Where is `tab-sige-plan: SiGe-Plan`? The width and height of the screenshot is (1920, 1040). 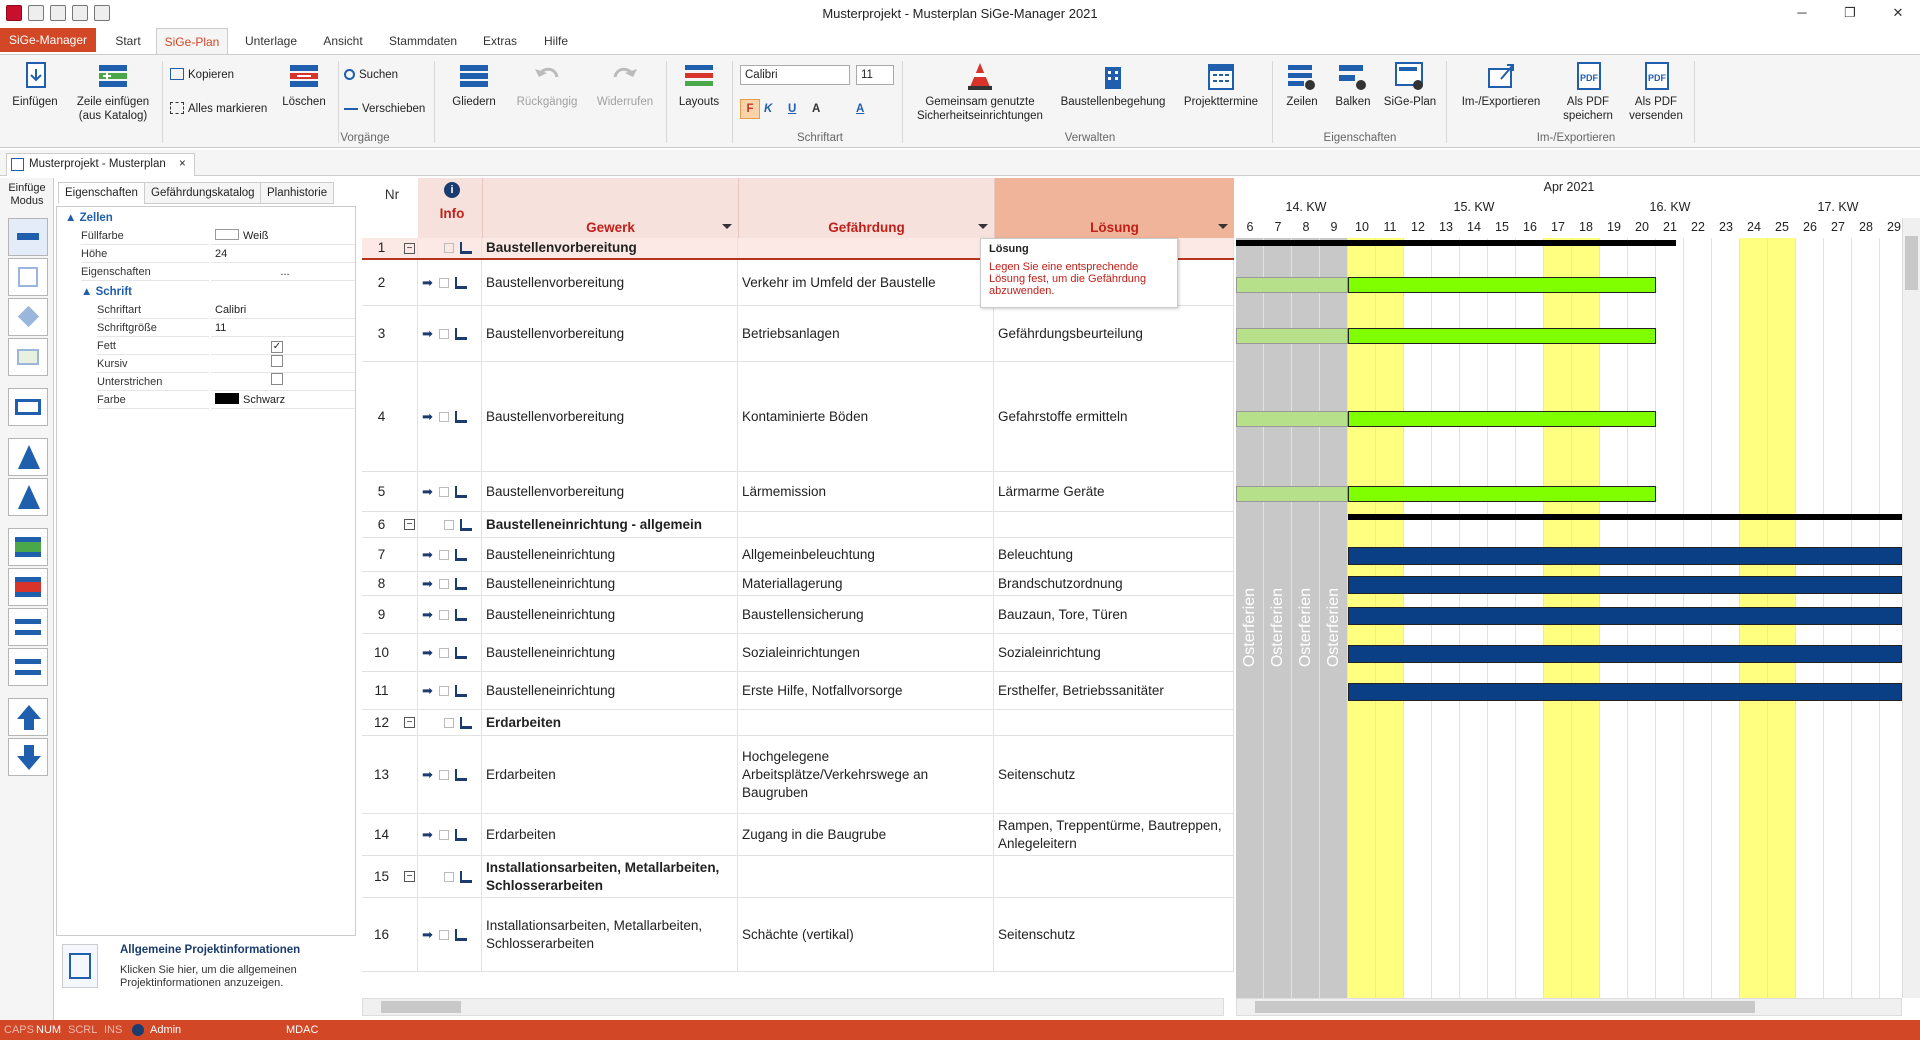
tab-sige-plan: SiGe-Plan is located at coordinates (192, 41).